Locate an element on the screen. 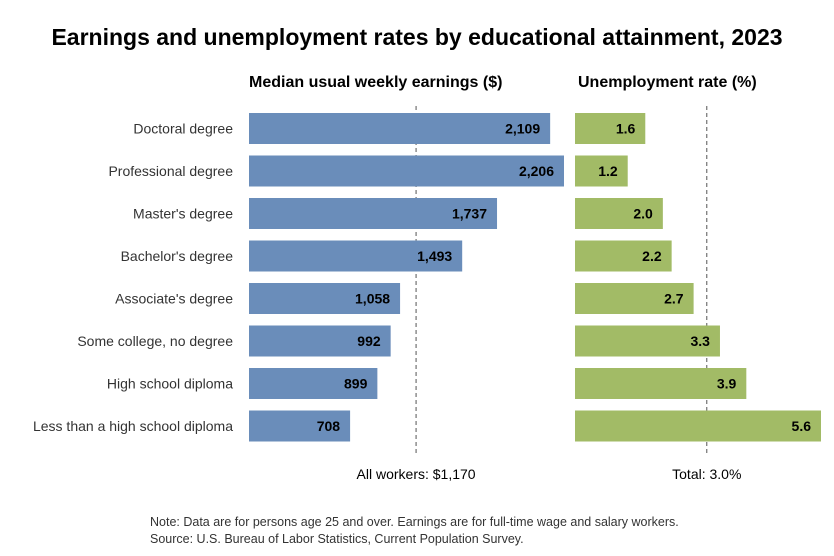 The image size is (834, 556). earnings-value-label: 708 is located at coordinates (329, 426).